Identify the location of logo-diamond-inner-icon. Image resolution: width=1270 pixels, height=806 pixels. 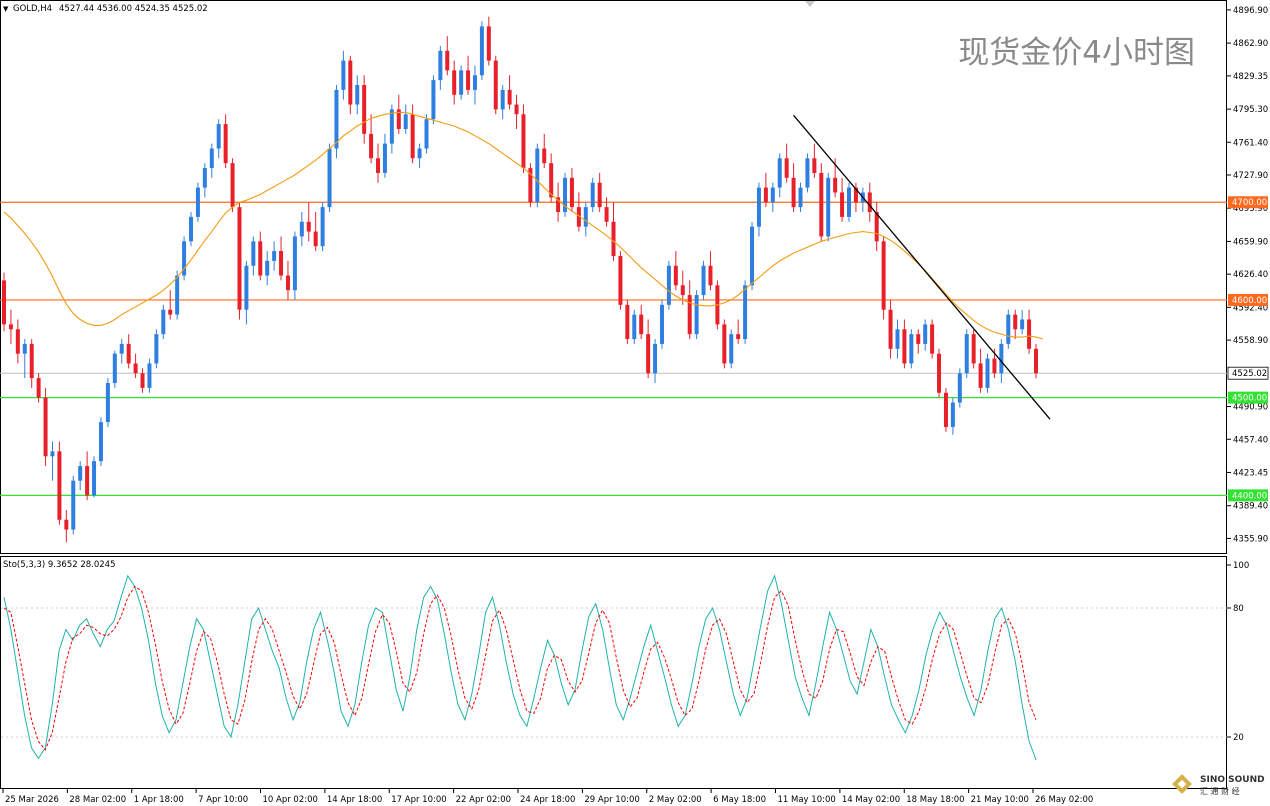
(1182, 784).